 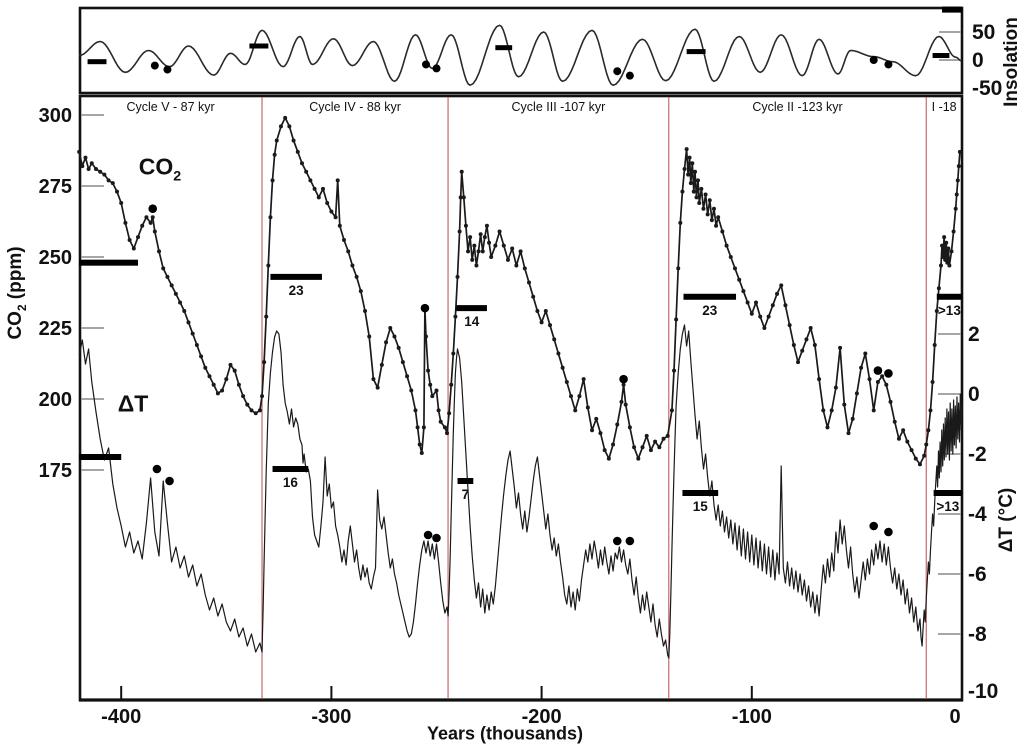 What do you see at coordinates (977, 574) in the screenshot?
I see `dt-tick-label: -6` at bounding box center [977, 574].